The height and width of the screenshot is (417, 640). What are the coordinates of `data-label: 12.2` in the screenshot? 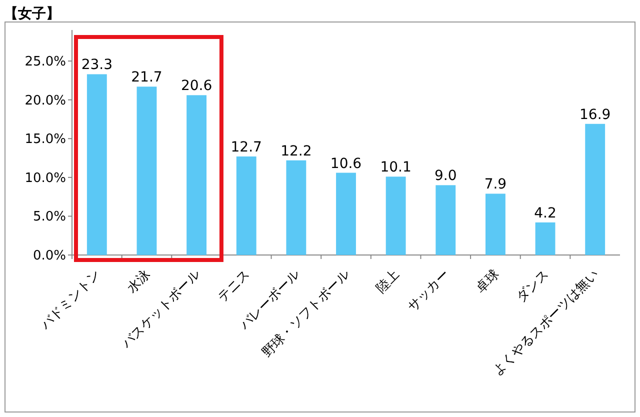 It's located at (296, 151).